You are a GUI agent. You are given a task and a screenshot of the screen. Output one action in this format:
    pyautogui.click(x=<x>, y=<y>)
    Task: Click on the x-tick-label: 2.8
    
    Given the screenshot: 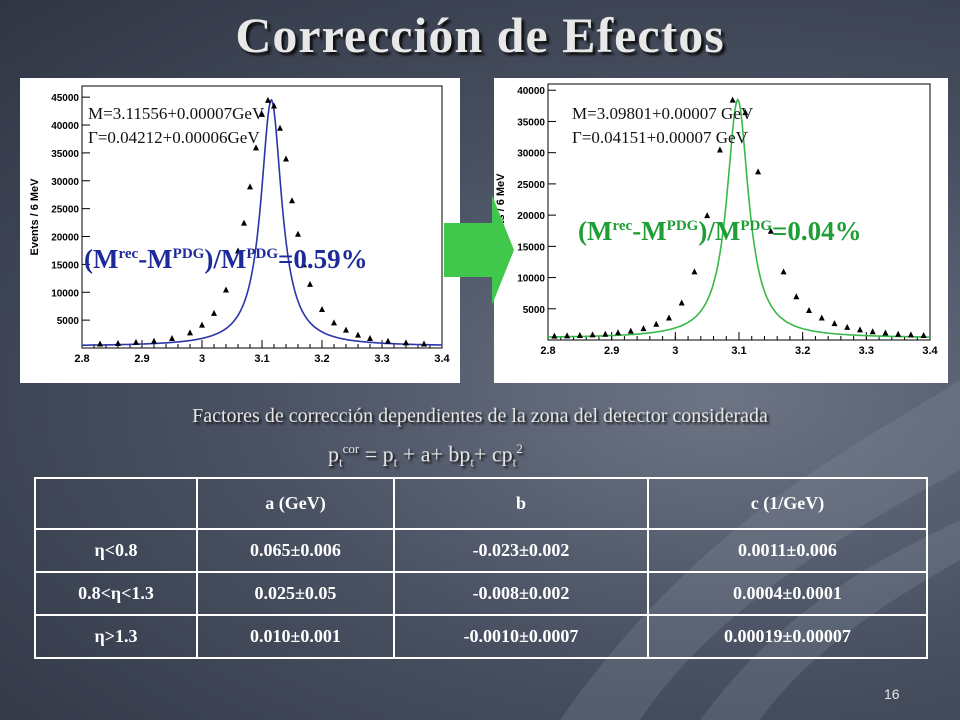 What is the action you would take?
    pyautogui.click(x=547, y=351)
    